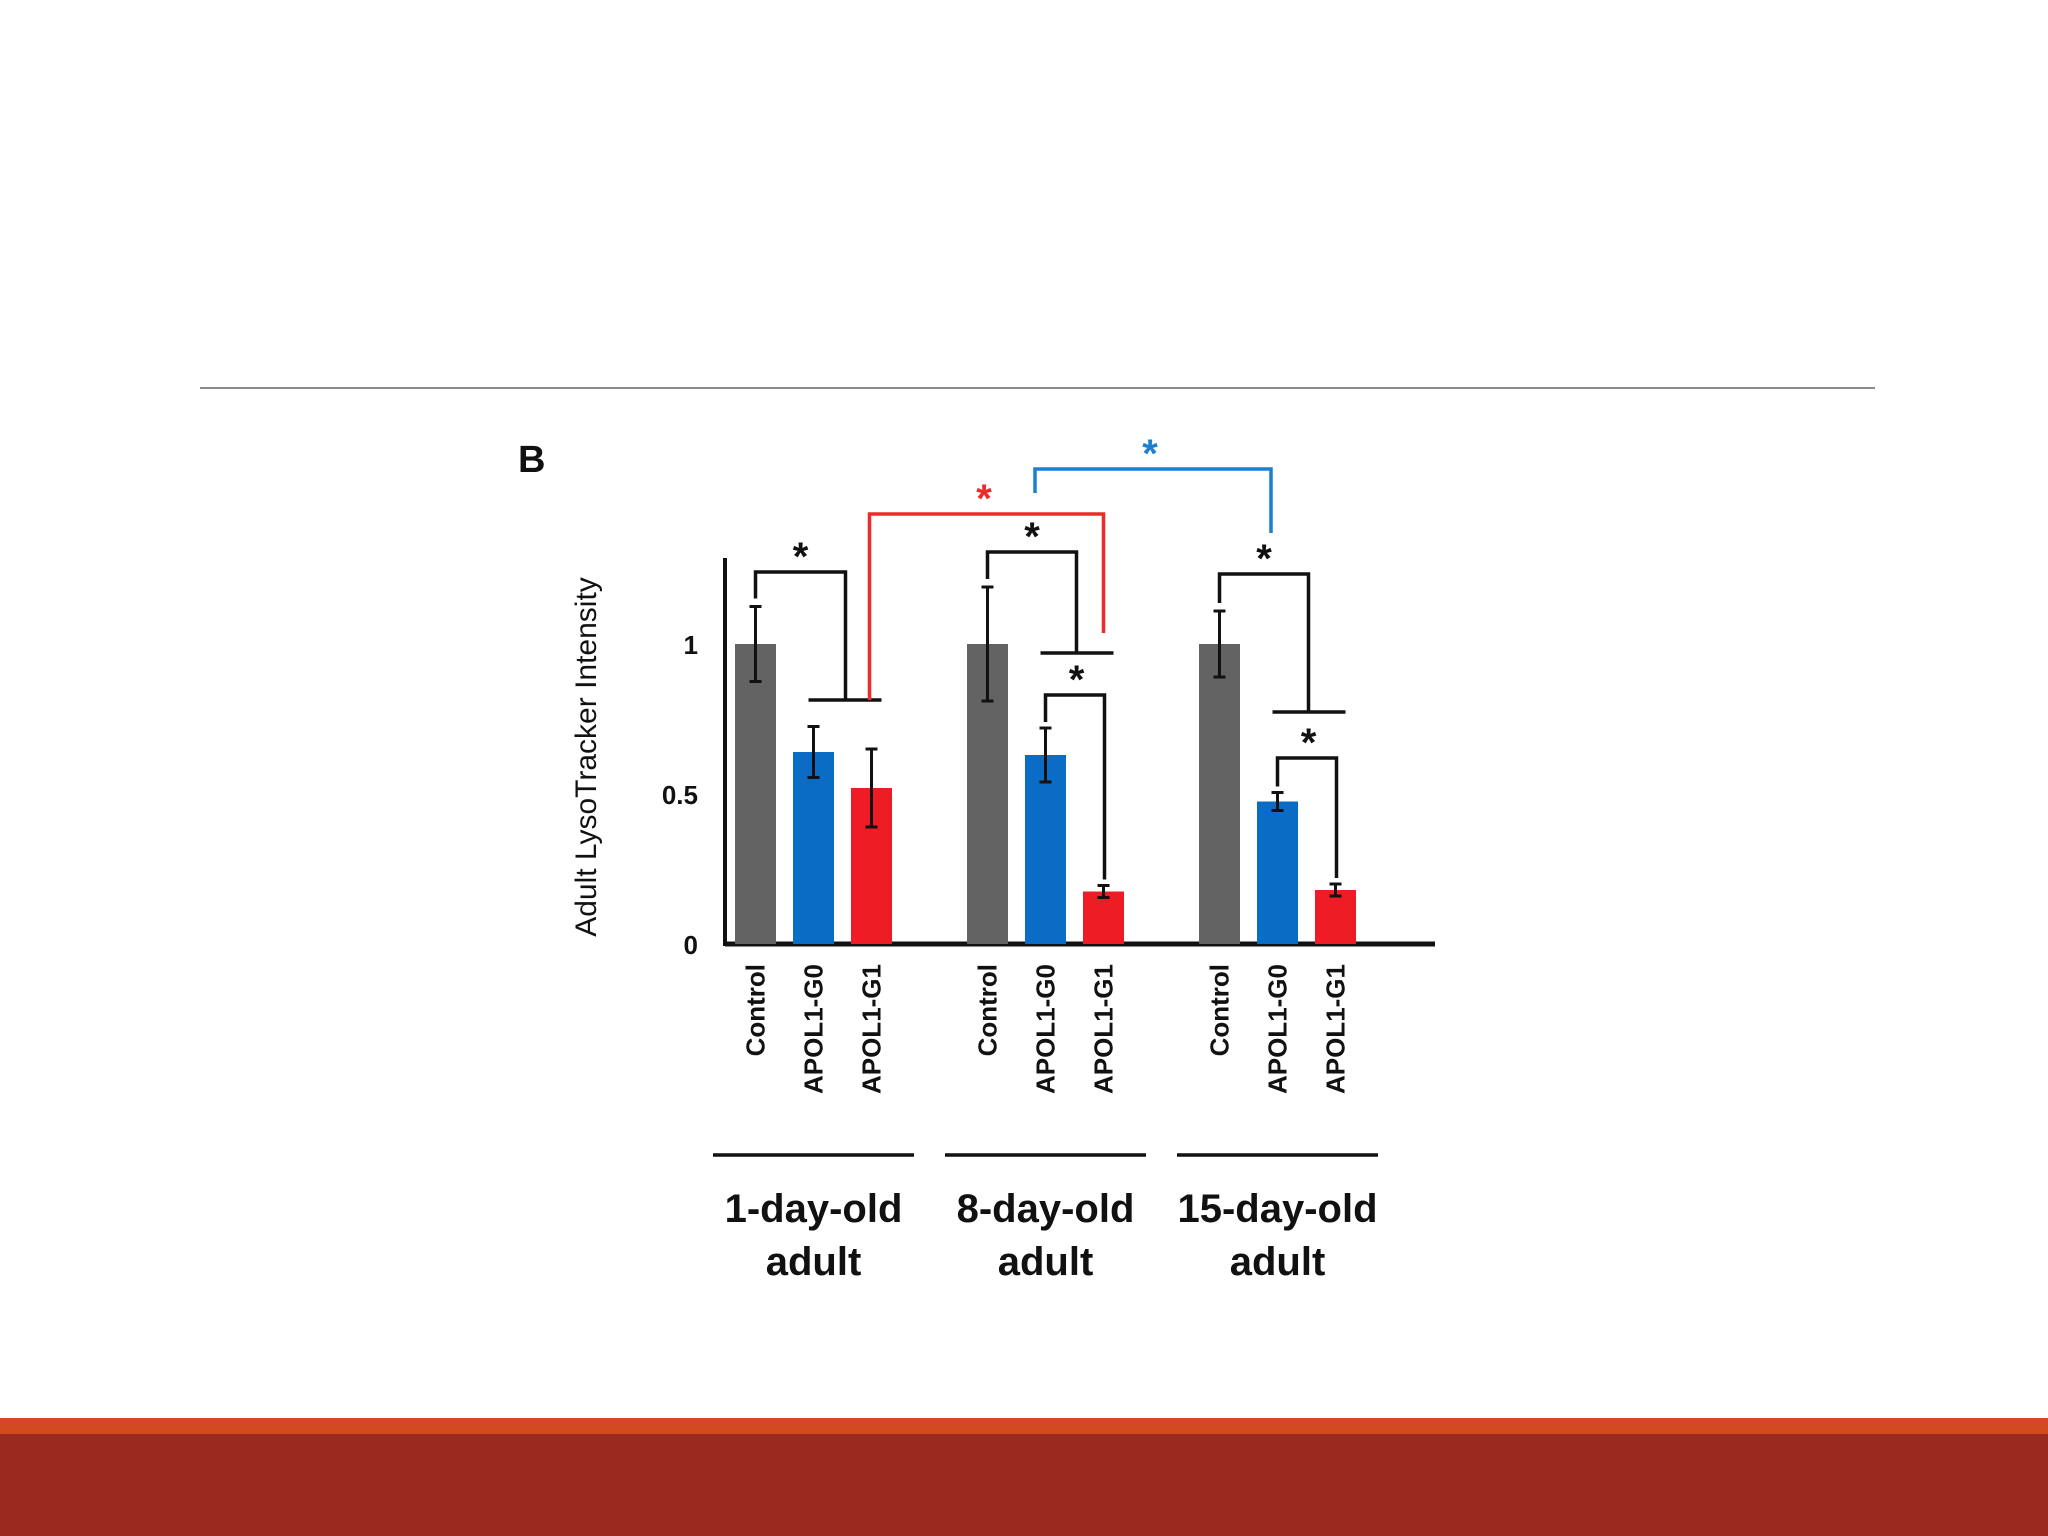 This screenshot has height=1536, width=2048. What do you see at coordinates (1153, 500) in the screenshot?
I see `significance-bracket-blue` at bounding box center [1153, 500].